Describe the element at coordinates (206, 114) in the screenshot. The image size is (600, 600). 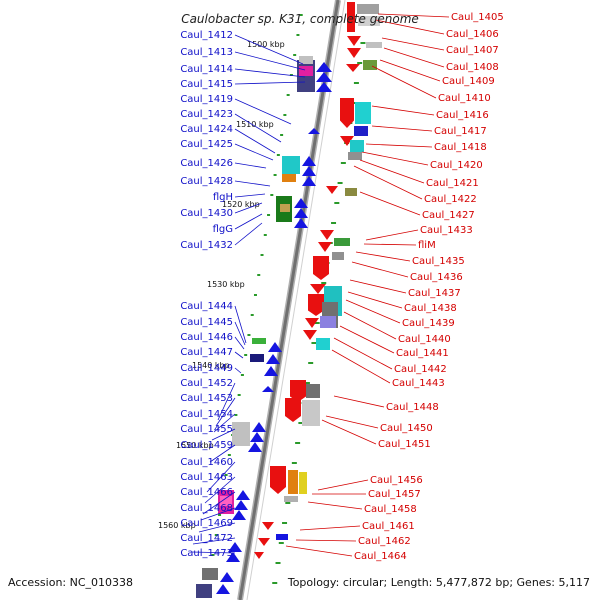
I see `gene-label-left: Caul_1423` at that location.